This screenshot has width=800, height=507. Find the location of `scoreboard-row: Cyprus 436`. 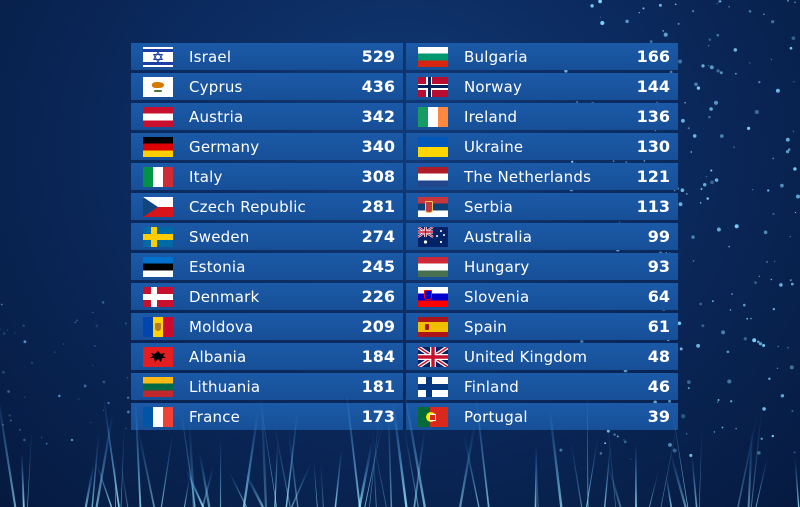

scoreboard-row: Cyprus 436 is located at coordinates (267, 86).